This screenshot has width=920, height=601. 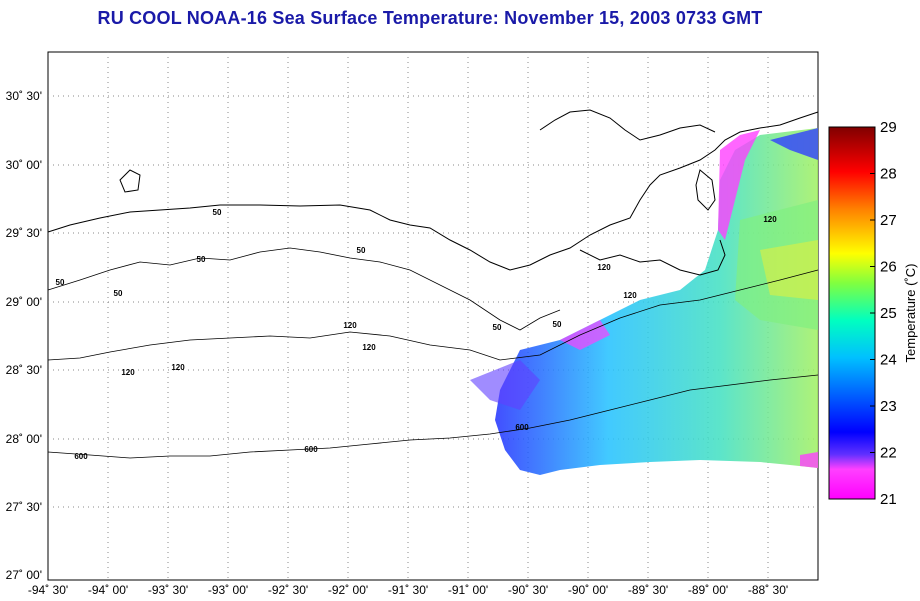 What do you see at coordinates (708, 590) in the screenshot?
I see `longitude-label: -89˚ 00'` at bounding box center [708, 590].